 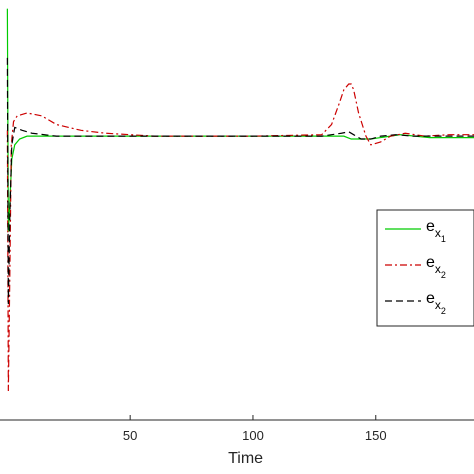 What do you see at coordinates (245, 458) in the screenshot?
I see `x-axis-label: Time` at bounding box center [245, 458].